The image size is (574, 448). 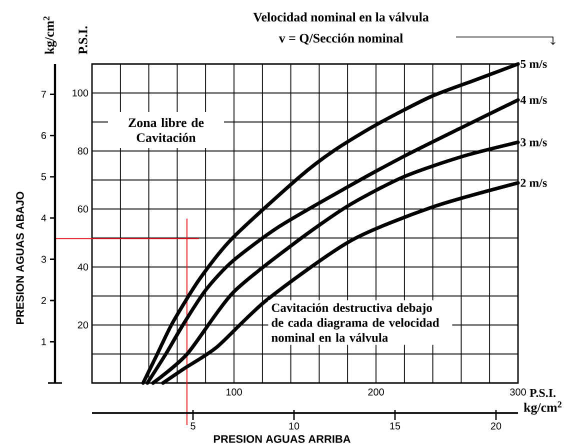 What do you see at coordinates (43, 136) in the screenshot?
I see `y2-tick-label: 6` at bounding box center [43, 136].